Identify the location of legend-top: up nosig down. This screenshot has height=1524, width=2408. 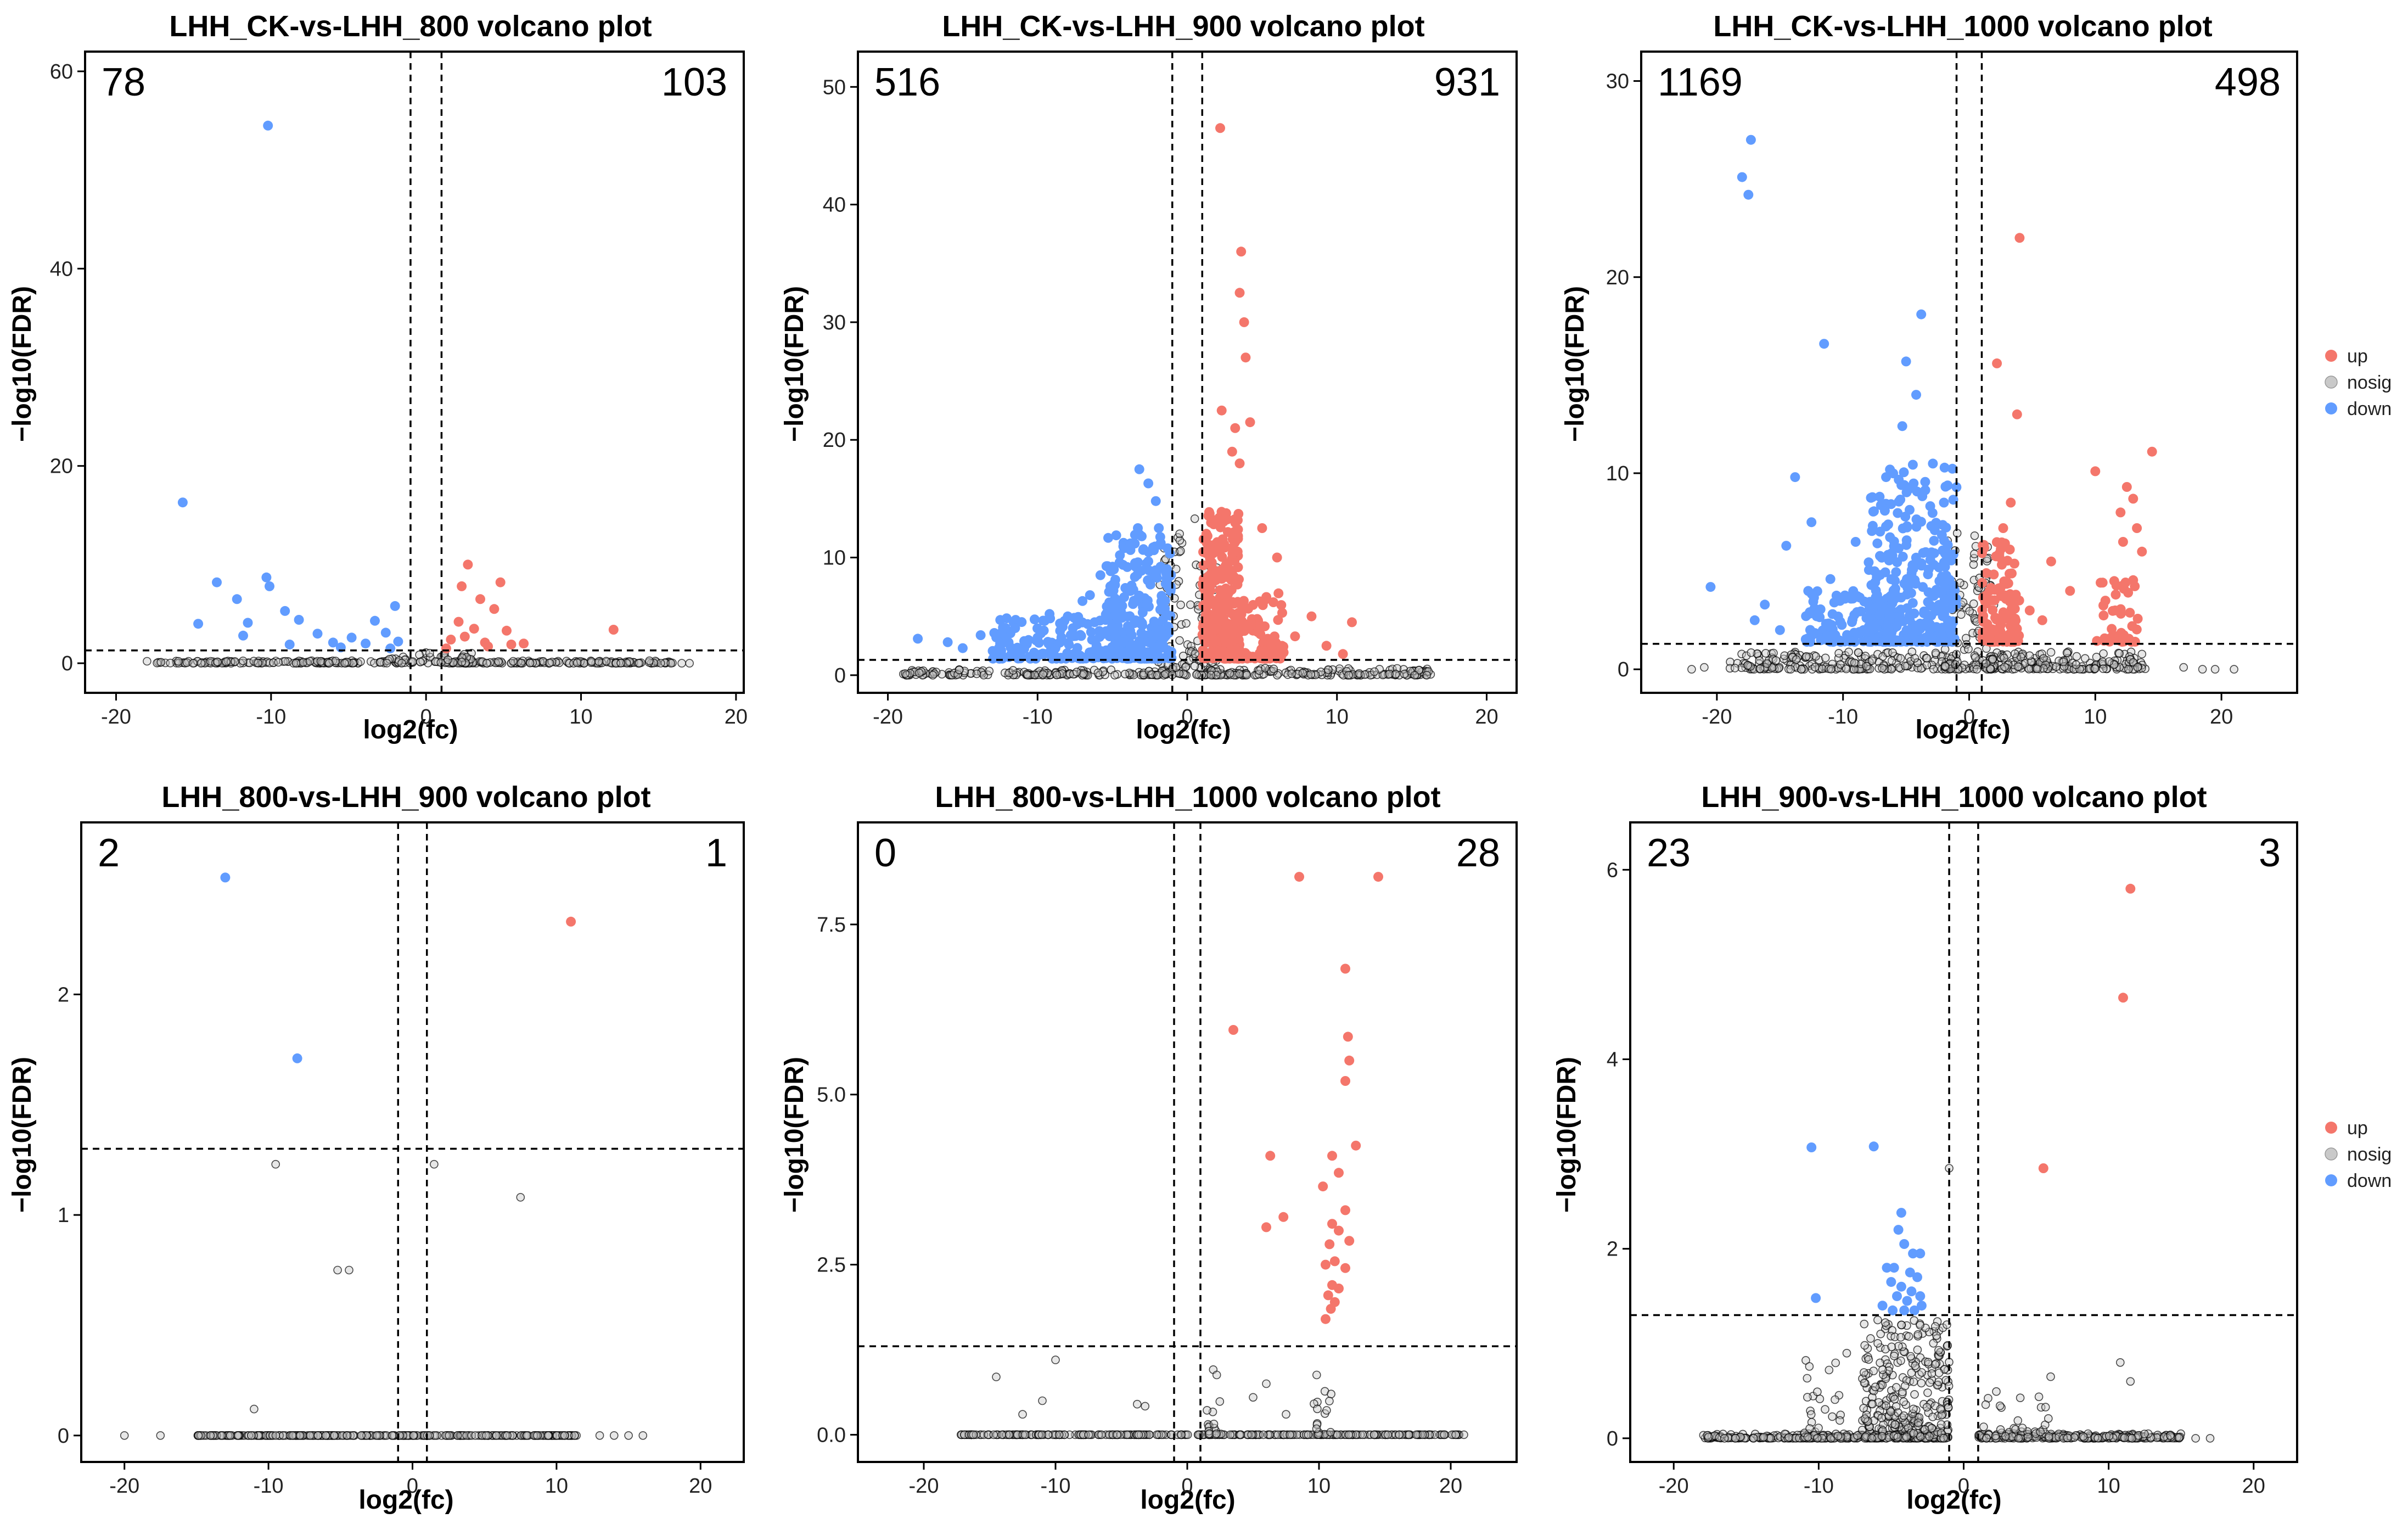
(2359, 382).